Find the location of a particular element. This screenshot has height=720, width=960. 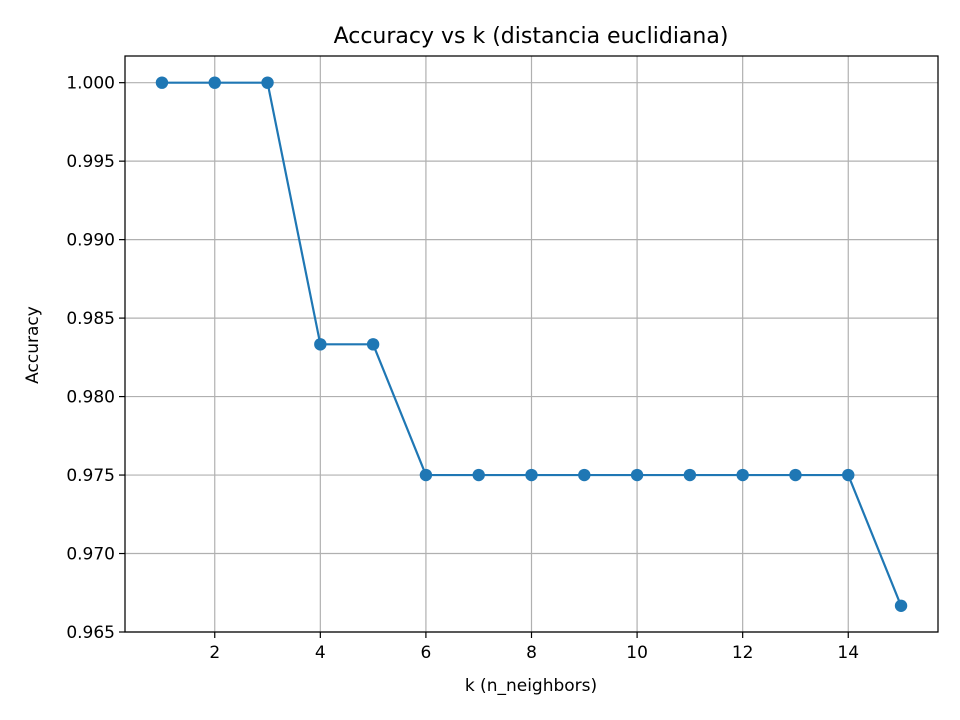

x-axis-label: k (n_neighbors) is located at coordinates (531, 686).